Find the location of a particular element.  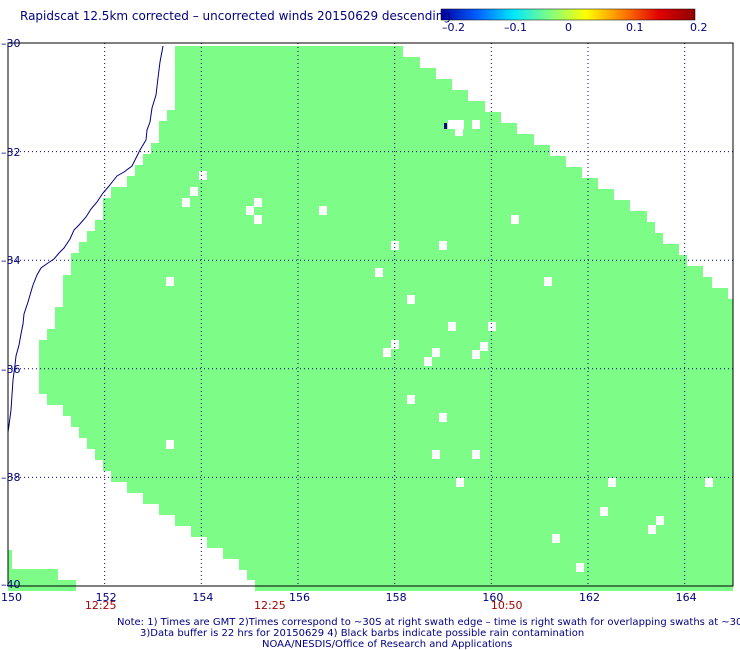

colorbar-tick-label: –0.1 is located at coordinates (515, 27).